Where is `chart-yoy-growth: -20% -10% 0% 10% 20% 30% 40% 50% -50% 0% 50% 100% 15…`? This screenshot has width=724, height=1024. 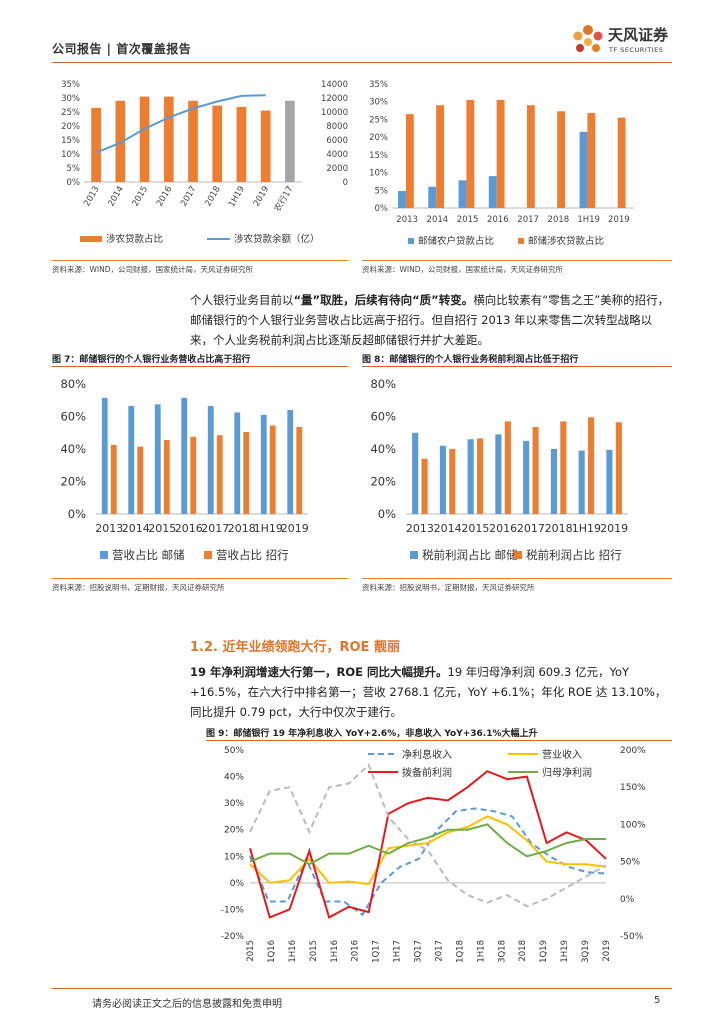
chart-yoy-growth: -20% -10% 0% 10% 20% 30% 40% 50% -50% 0% 50% 100% 15… is located at coordinates (433, 854).